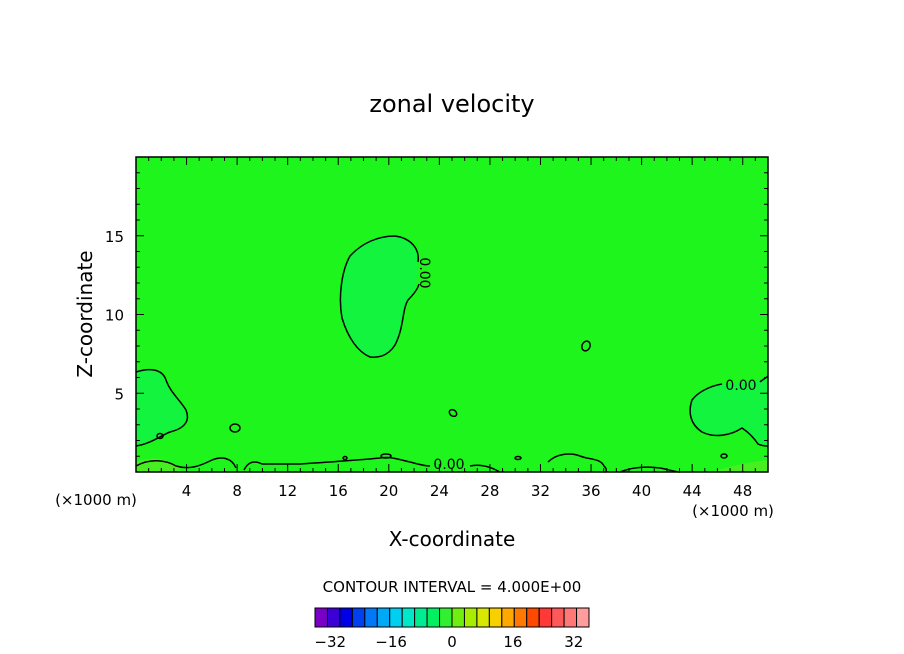 The height and width of the screenshot is (654, 904). What do you see at coordinates (451, 104) in the screenshot?
I see `chart-title: zonal velocity` at bounding box center [451, 104].